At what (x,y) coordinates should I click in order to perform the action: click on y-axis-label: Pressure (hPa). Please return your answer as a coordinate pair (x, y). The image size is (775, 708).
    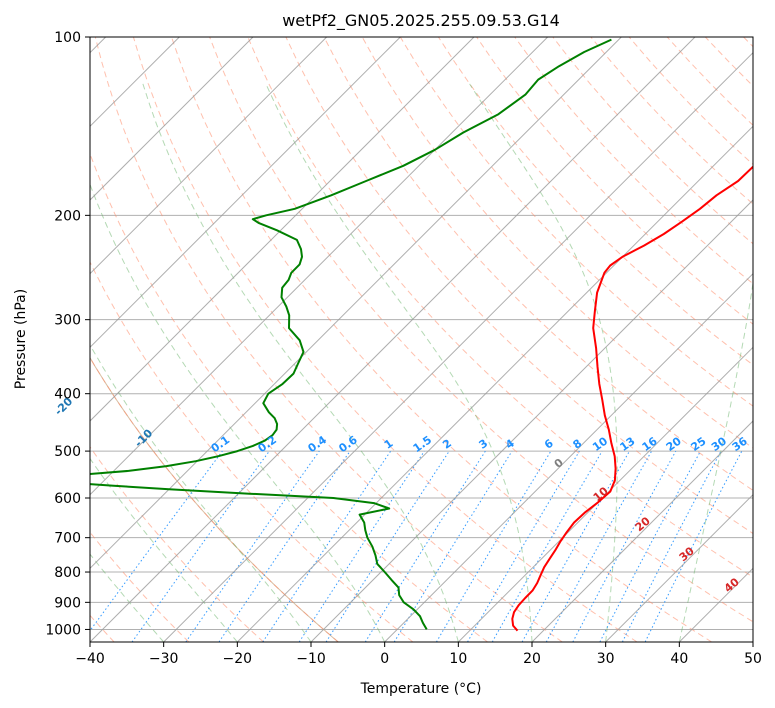
    Looking at the image, I should click on (21, 339).